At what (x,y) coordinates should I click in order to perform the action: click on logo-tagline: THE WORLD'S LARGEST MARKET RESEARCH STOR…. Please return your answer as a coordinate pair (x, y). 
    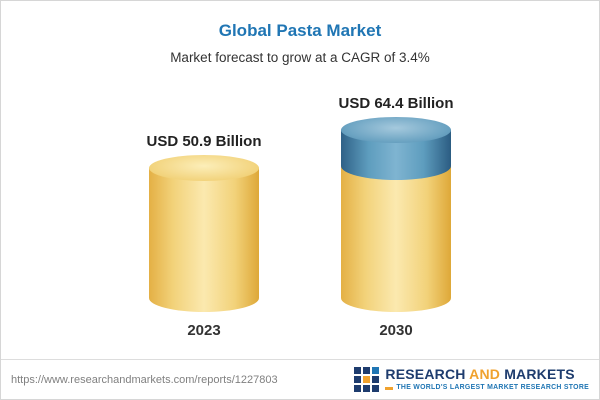
    Looking at the image, I should click on (487, 388).